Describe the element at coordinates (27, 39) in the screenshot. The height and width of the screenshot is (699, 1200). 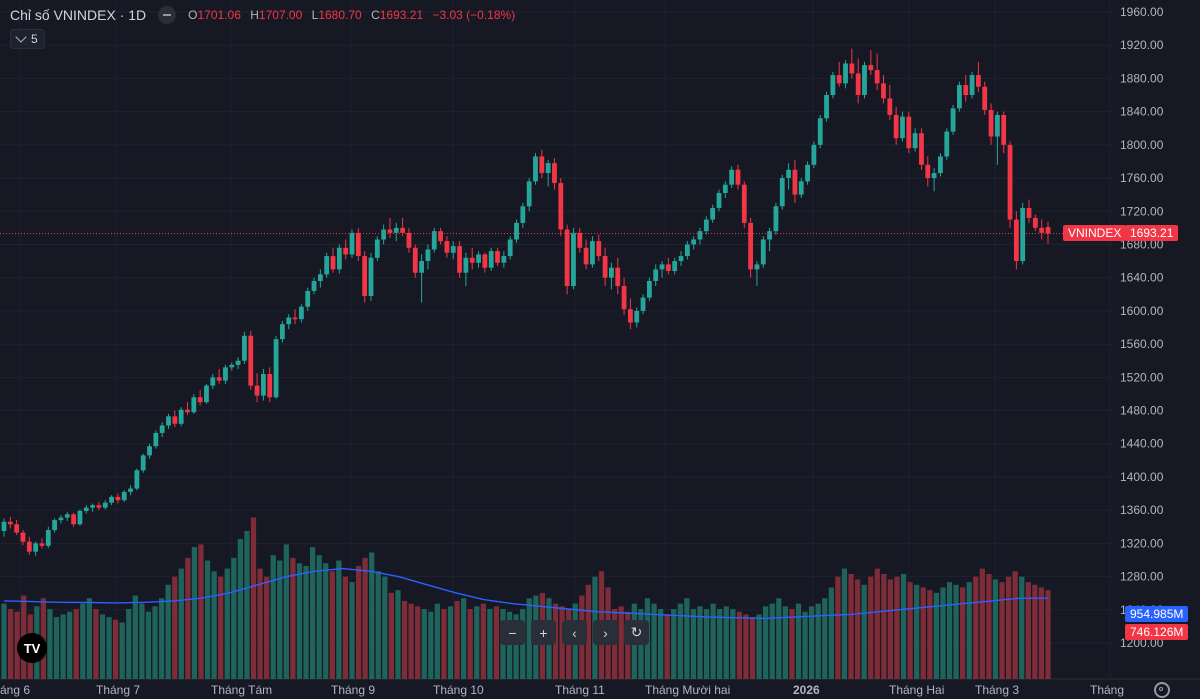
I see `indicators-toggle: 5` at that location.